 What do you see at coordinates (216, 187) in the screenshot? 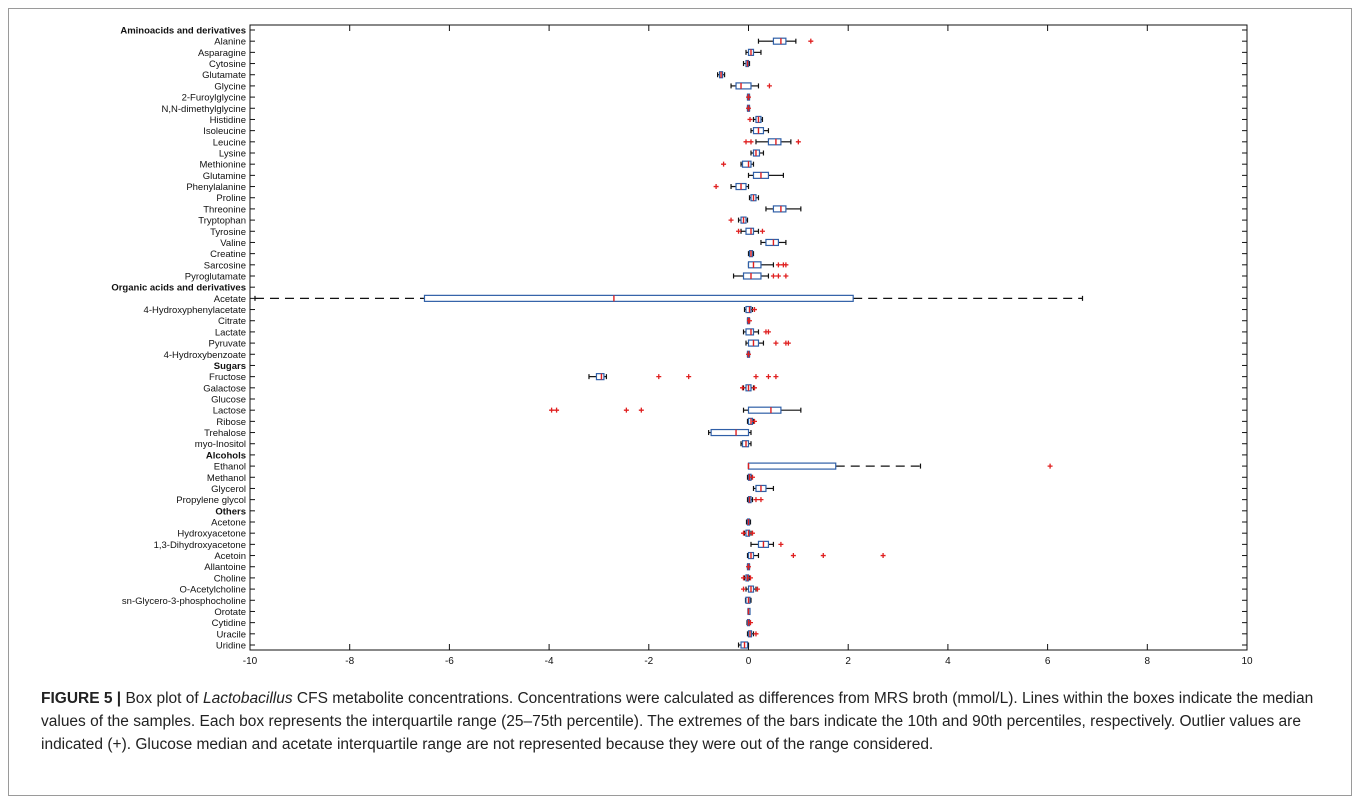
I see `category-label: Phenylalanine` at bounding box center [216, 187].